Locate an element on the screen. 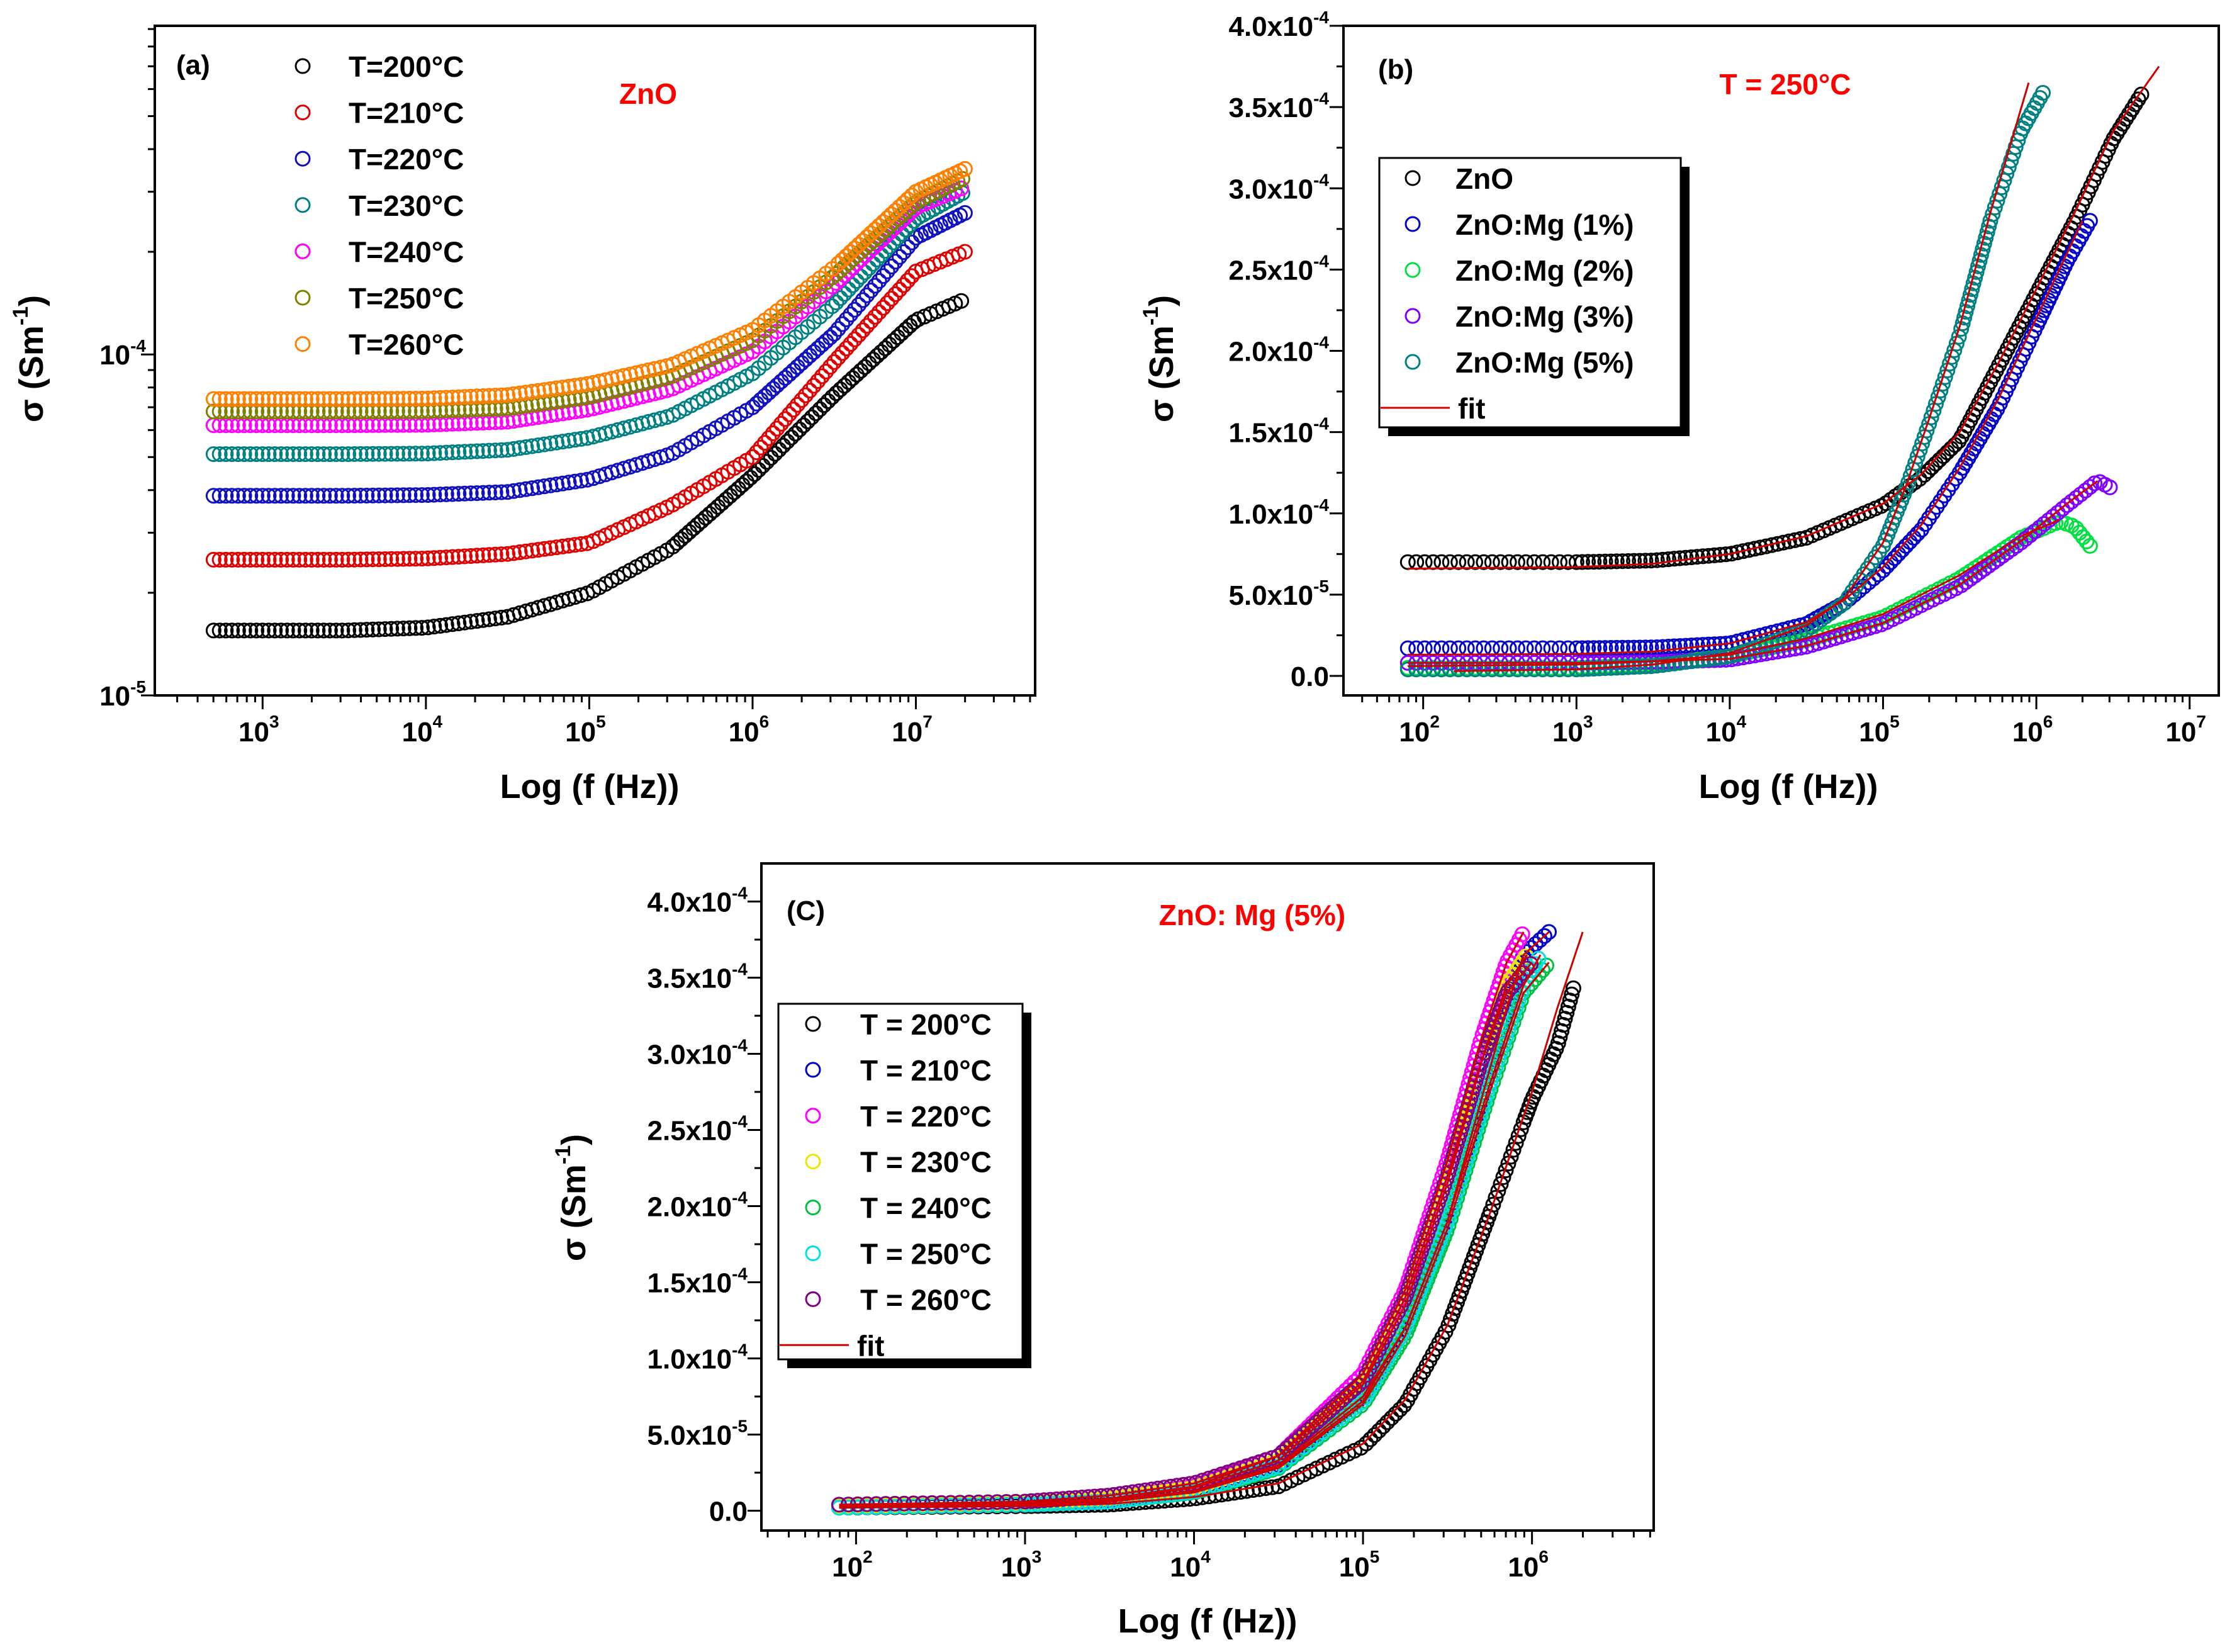 The image size is (2237, 1652). y-axis: 10-510-4 is located at coordinates (127, 370).